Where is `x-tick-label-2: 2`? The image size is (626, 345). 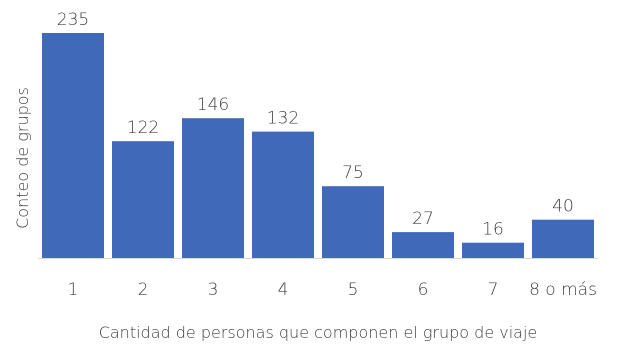 x-tick-label-2: 2 is located at coordinates (143, 290).